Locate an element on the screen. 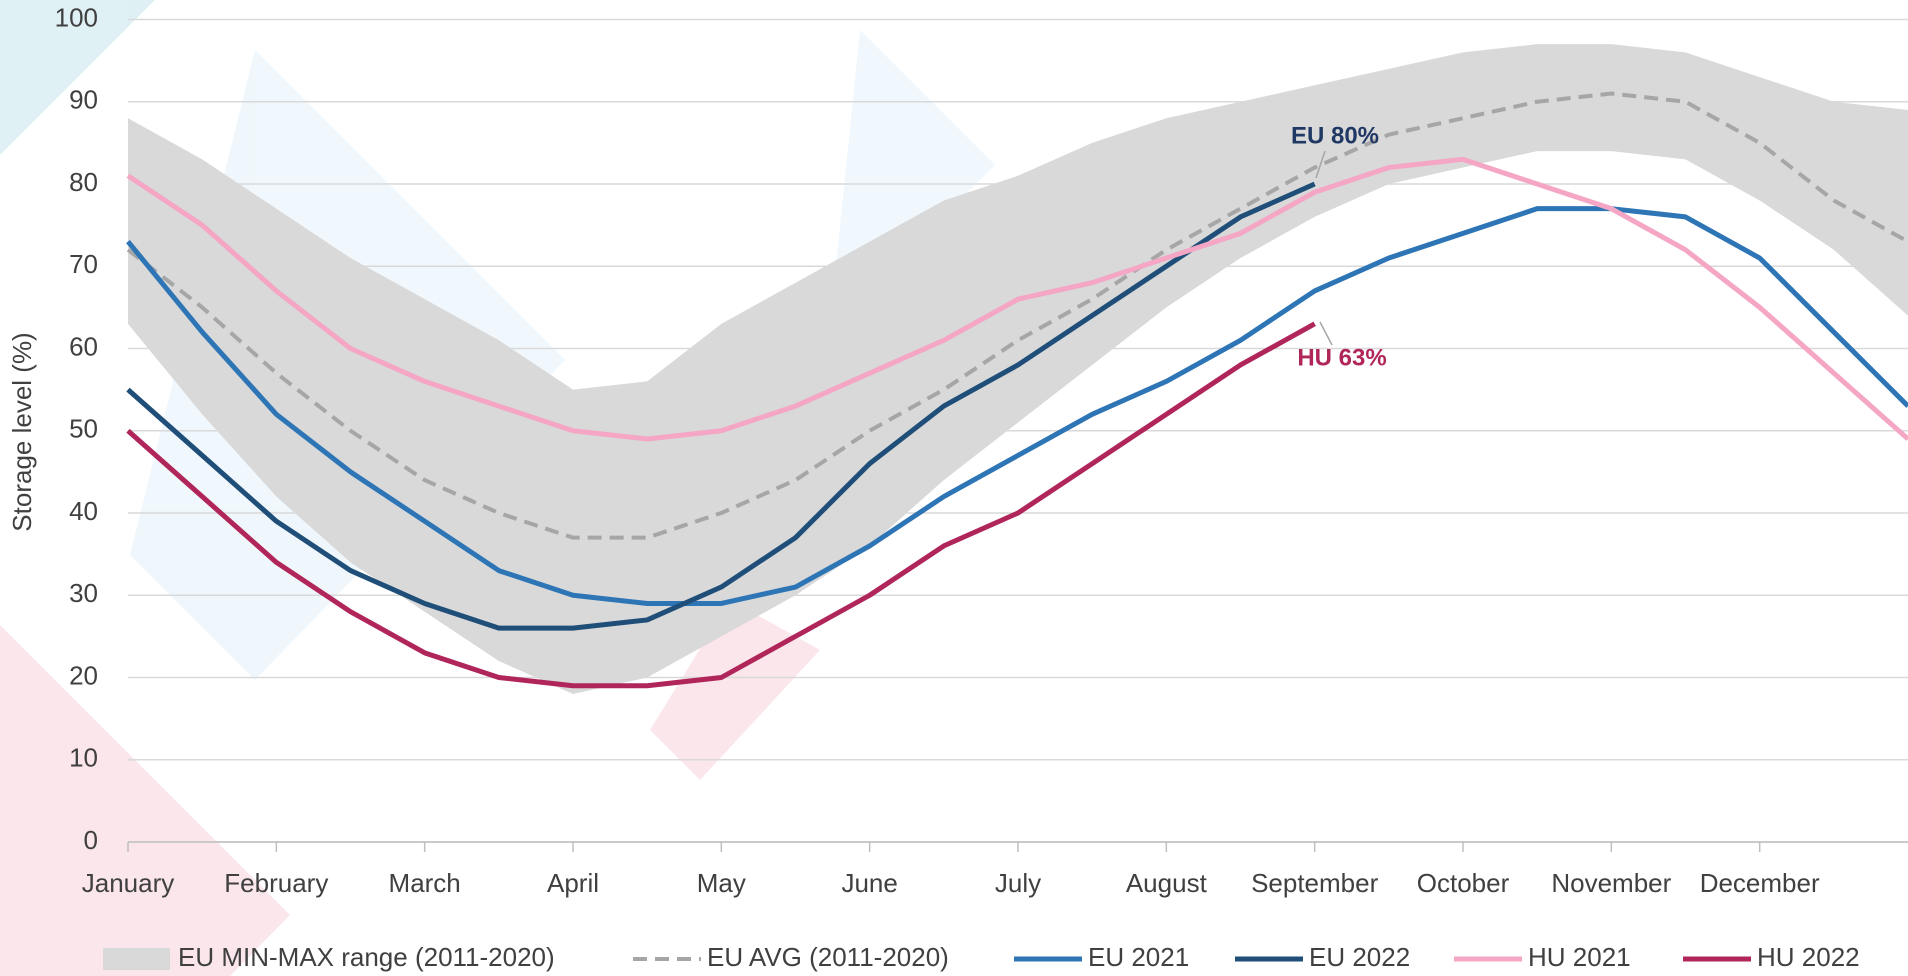 This screenshot has height=976, width=1908. x-tick-label: November is located at coordinates (1611, 883).